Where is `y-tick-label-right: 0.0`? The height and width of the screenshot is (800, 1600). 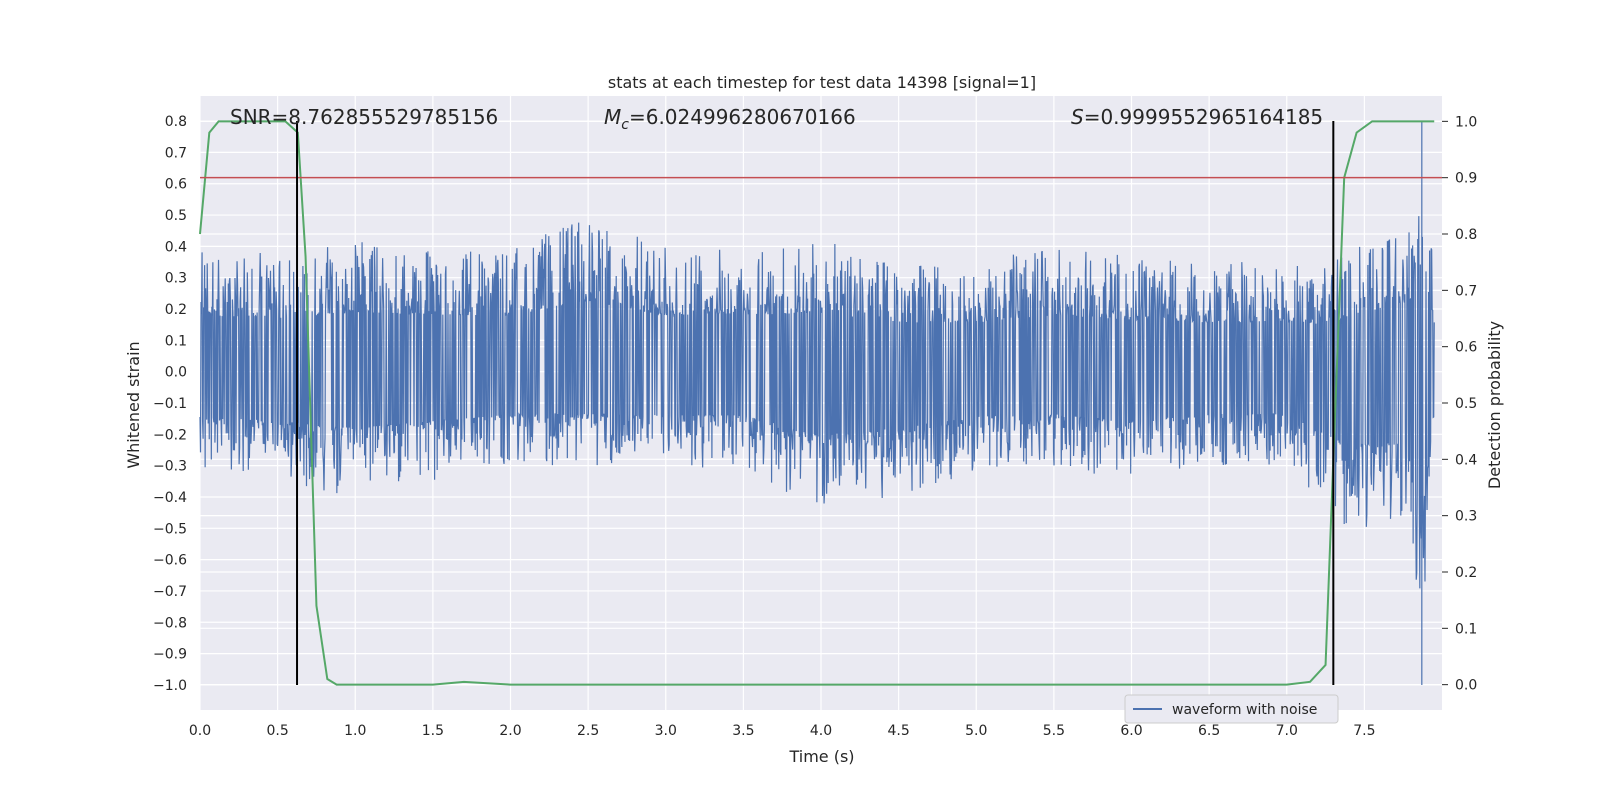
y-tick-label-right: 0.0 is located at coordinates (1466, 686).